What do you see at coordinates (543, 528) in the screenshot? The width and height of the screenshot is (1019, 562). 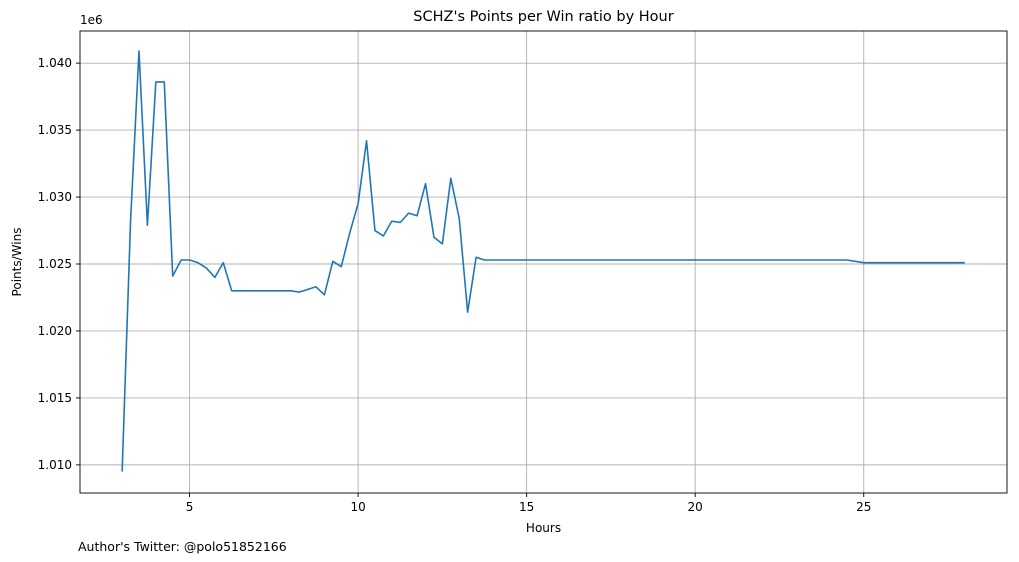 I see `x-axis-label: Hours` at bounding box center [543, 528].